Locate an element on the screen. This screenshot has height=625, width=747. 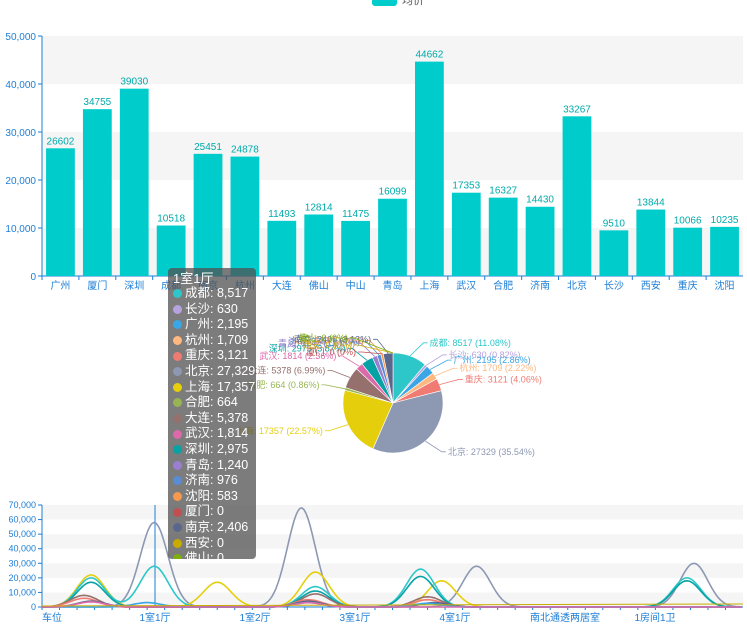
bar-label: 34755 is located at coordinates (97, 102).